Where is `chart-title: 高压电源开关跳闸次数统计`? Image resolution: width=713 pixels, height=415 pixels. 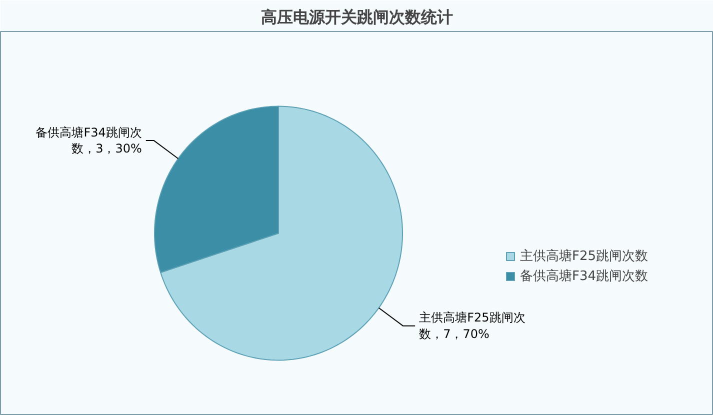
chart-title: 高压电源开关跳闸次数统计 is located at coordinates (357, 17).